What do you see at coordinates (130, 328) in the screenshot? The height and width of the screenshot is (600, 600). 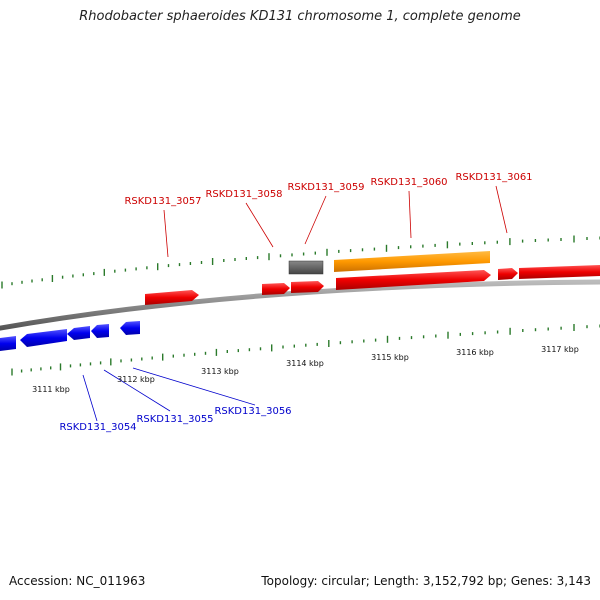 I see `gene-blue-3056b` at bounding box center [130, 328].